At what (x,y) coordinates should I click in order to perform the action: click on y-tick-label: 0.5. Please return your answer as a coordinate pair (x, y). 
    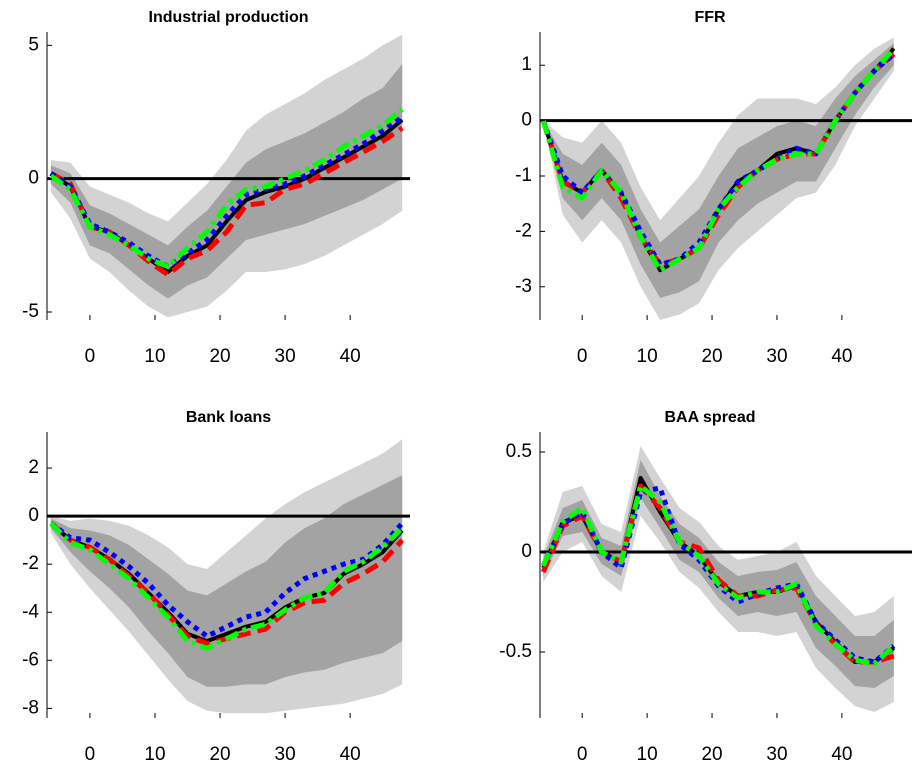
    Looking at the image, I should click on (519, 451).